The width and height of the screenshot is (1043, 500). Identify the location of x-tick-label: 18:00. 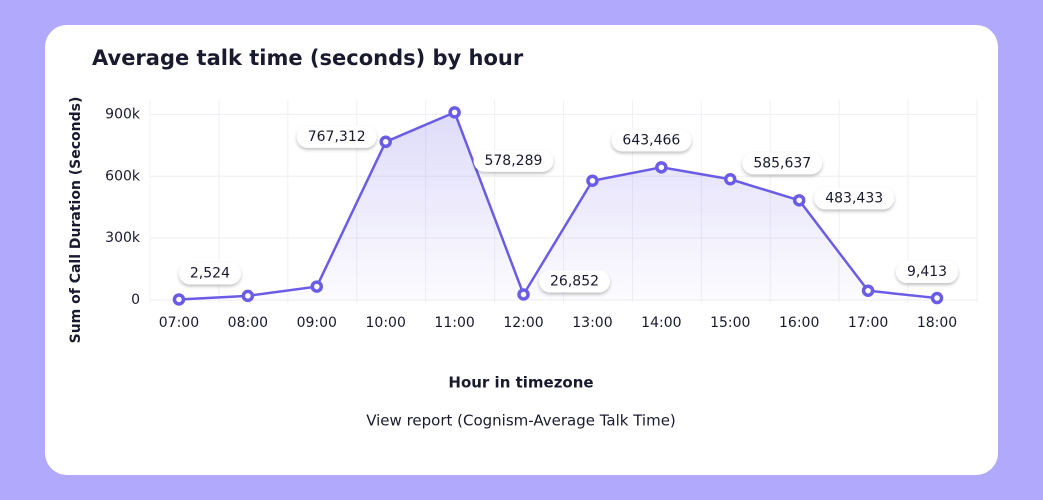
(937, 323).